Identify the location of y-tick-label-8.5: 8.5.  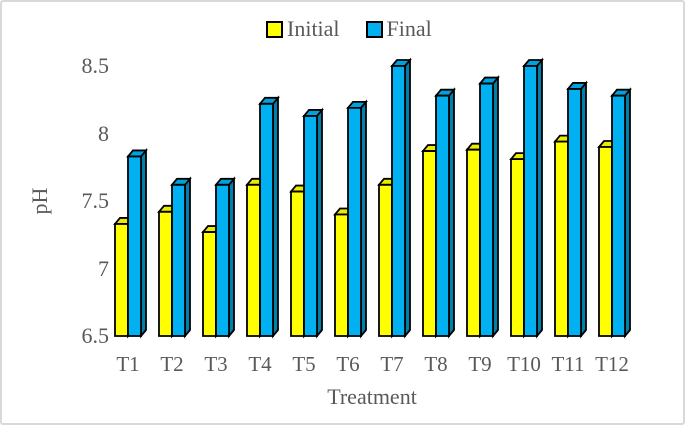
(95, 65).